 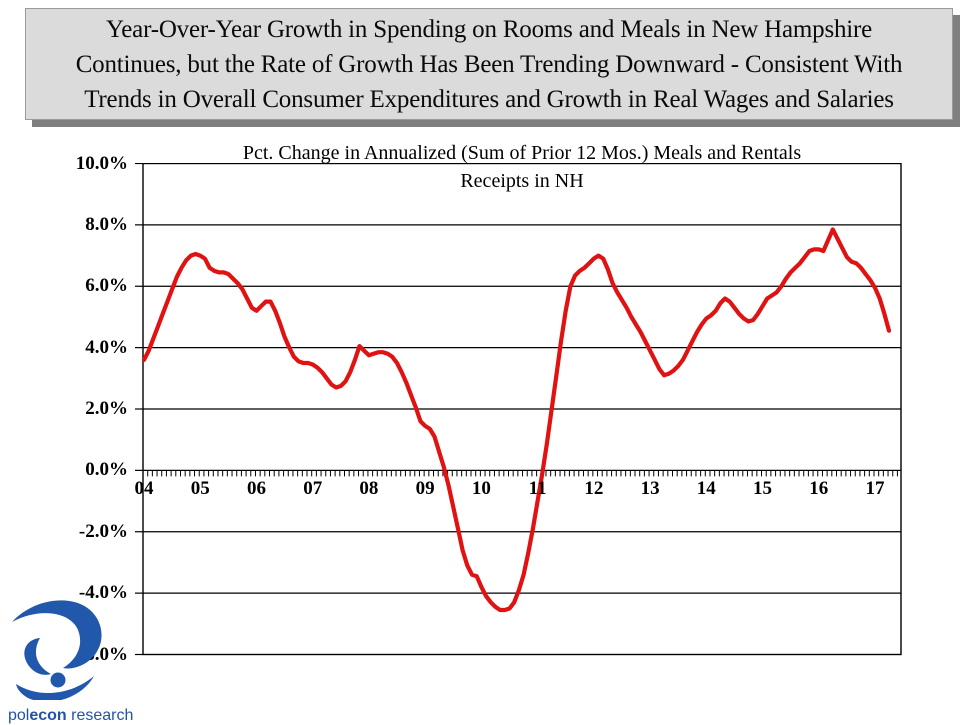 What do you see at coordinates (650, 488) in the screenshot?
I see `x-axis-label: 13` at bounding box center [650, 488].